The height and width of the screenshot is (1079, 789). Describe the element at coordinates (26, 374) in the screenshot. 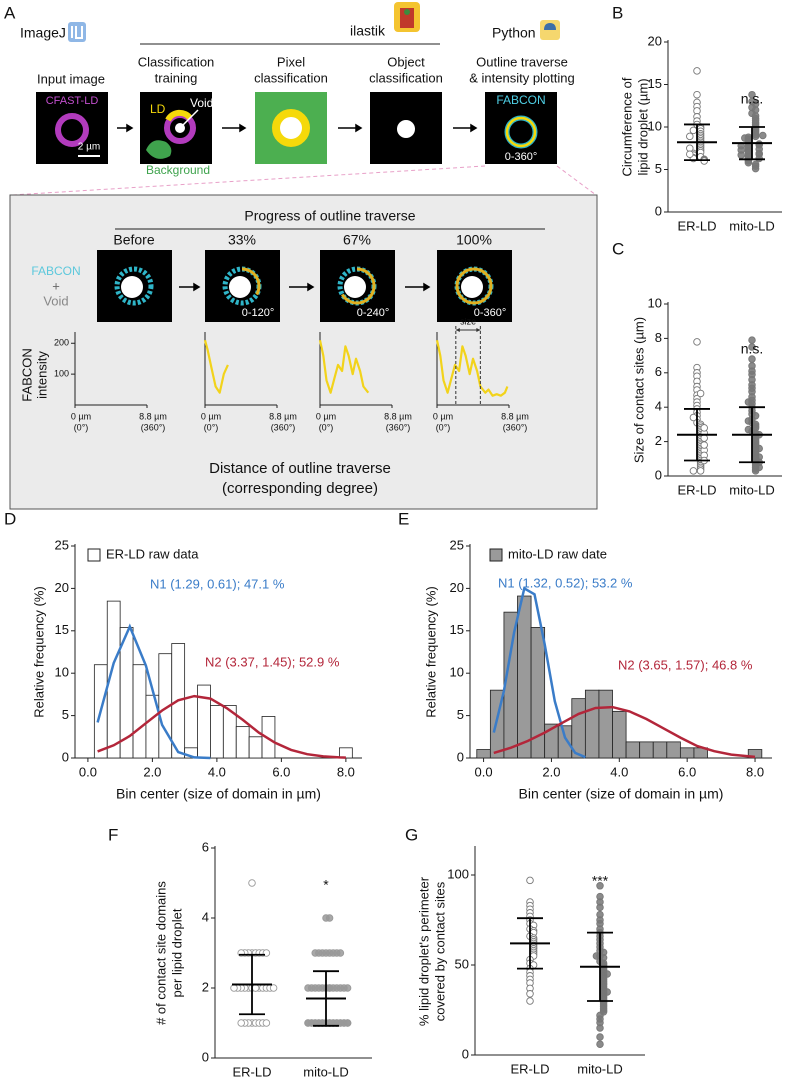

I see `axis-title: FABCON` at that location.